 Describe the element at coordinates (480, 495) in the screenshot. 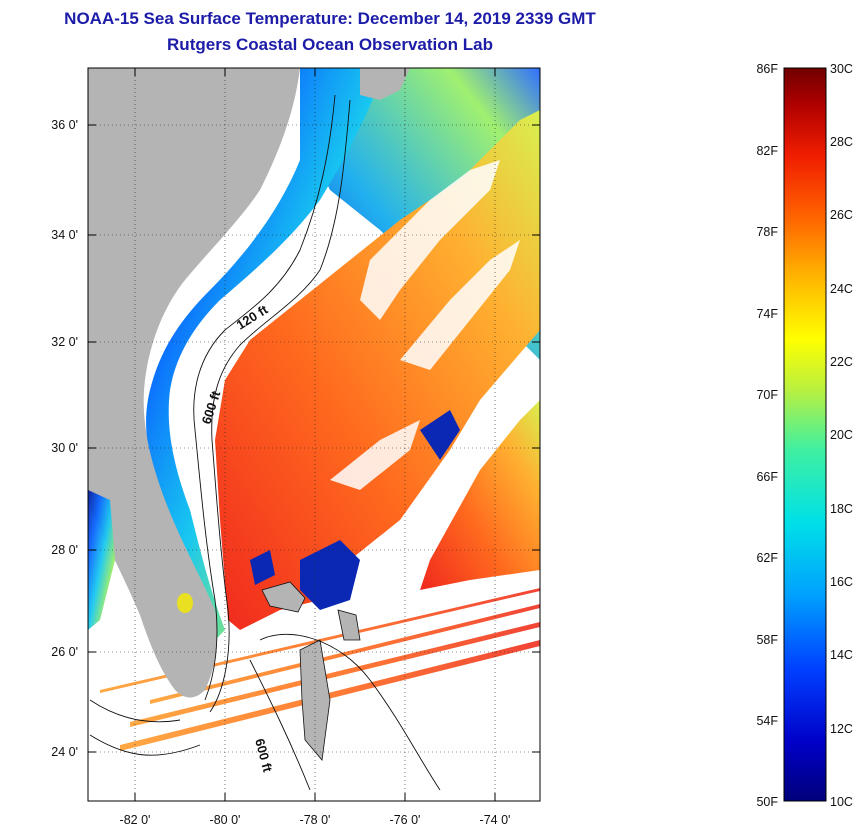

I see `eastern-warm-patch` at that location.